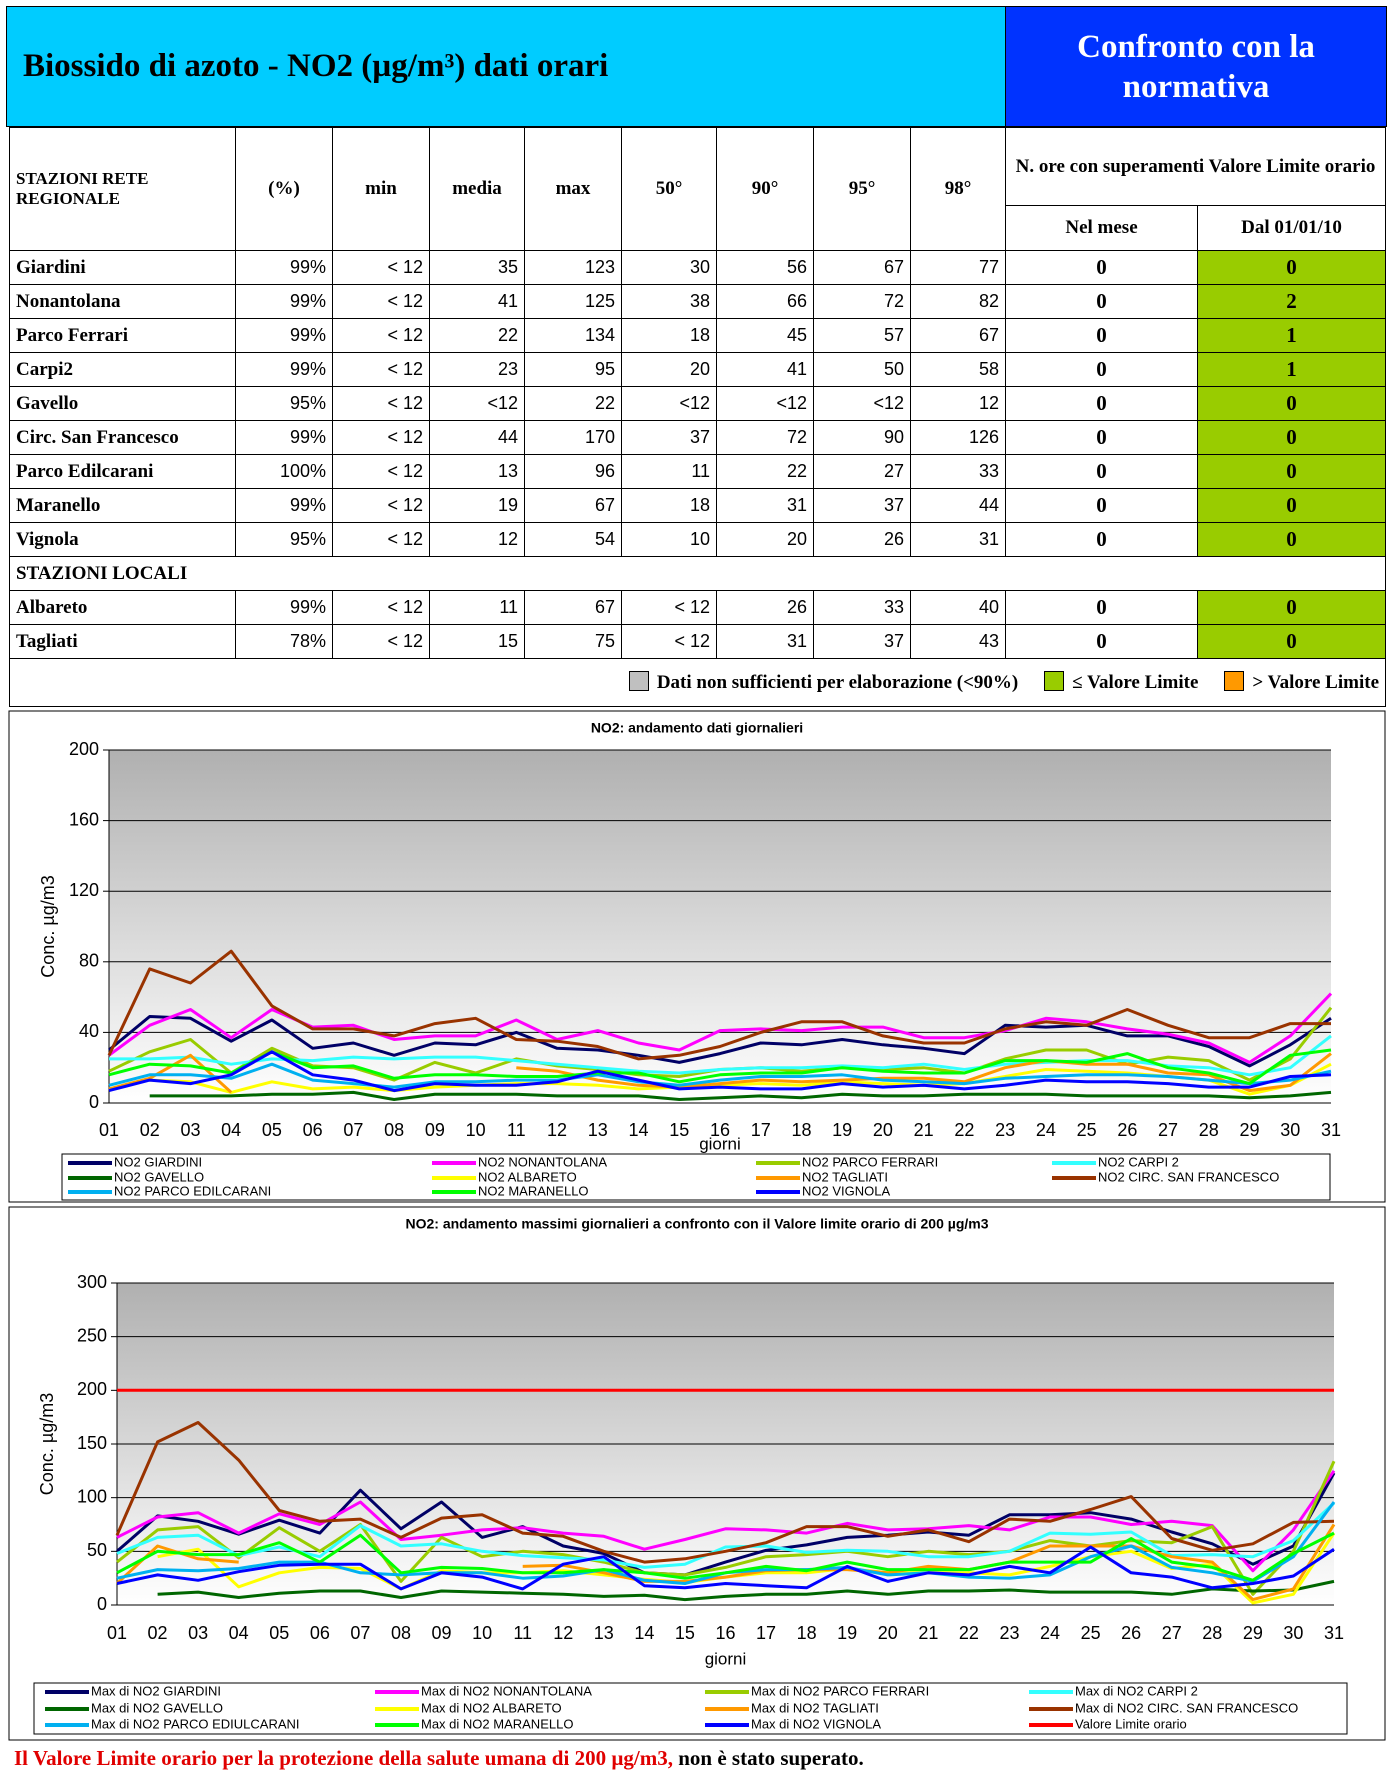 This screenshot has height=1782, width=1393. What do you see at coordinates (1331, 1130) in the screenshot?
I see `x-tick-label: 31` at bounding box center [1331, 1130].